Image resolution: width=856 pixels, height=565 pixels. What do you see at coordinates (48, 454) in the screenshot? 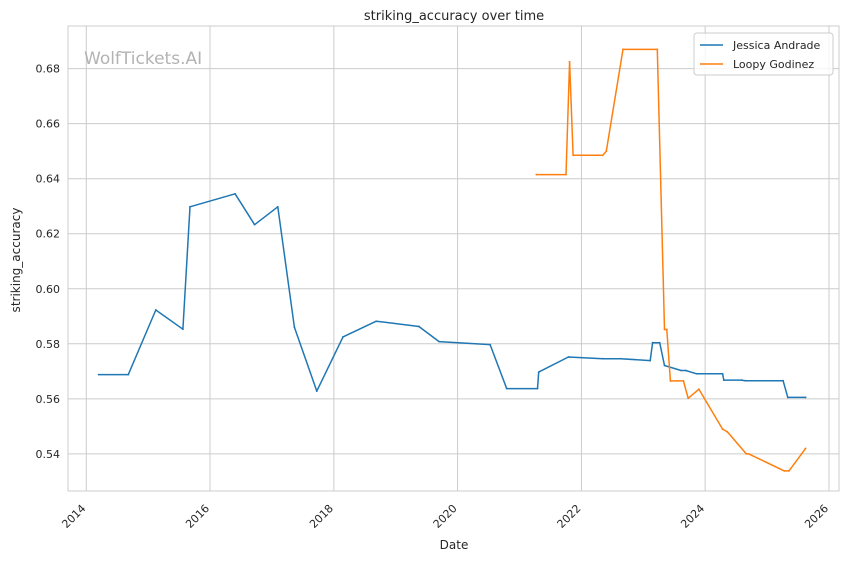
I see `y-tick-label: 0.54` at bounding box center [48, 454].